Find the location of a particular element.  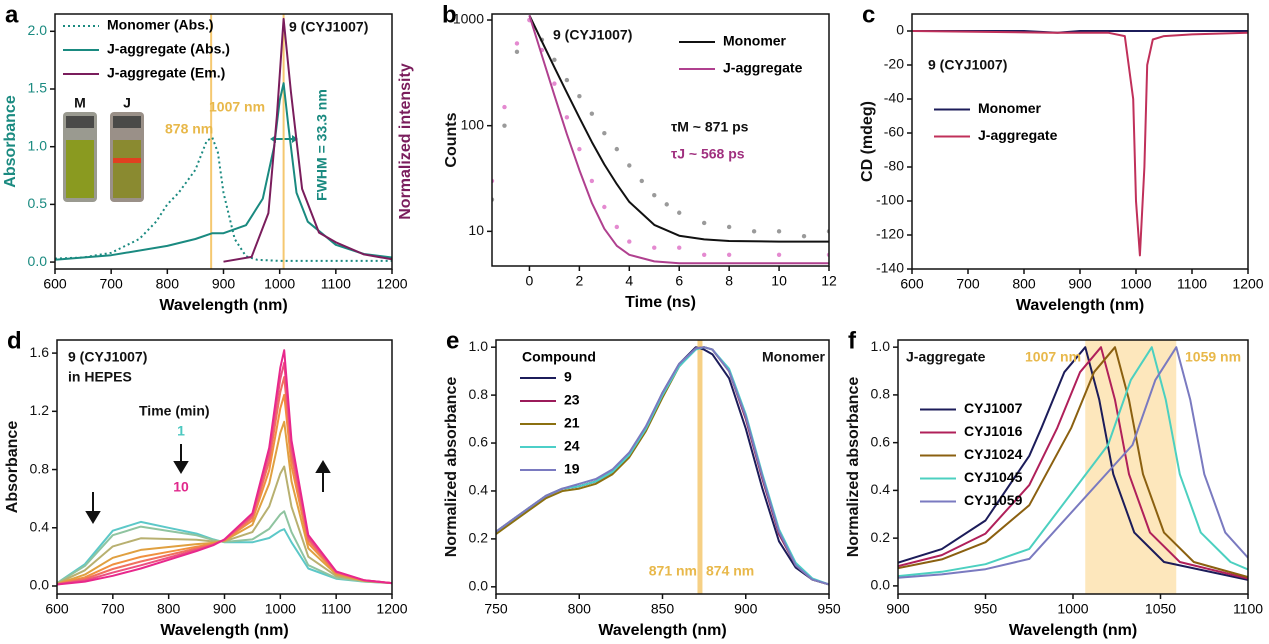

axes-frame is located at coordinates (1080, 141).